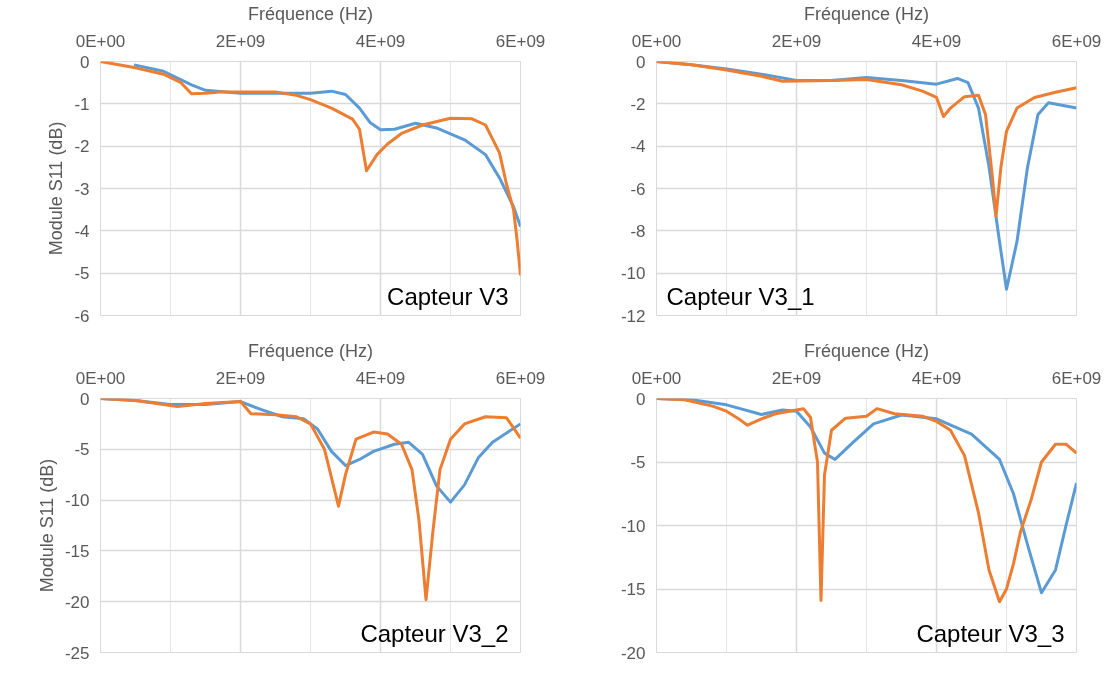 The image size is (1112, 675). Describe the element at coordinates (434, 633) in the screenshot. I see `annotation: Capteur V3_2` at that location.